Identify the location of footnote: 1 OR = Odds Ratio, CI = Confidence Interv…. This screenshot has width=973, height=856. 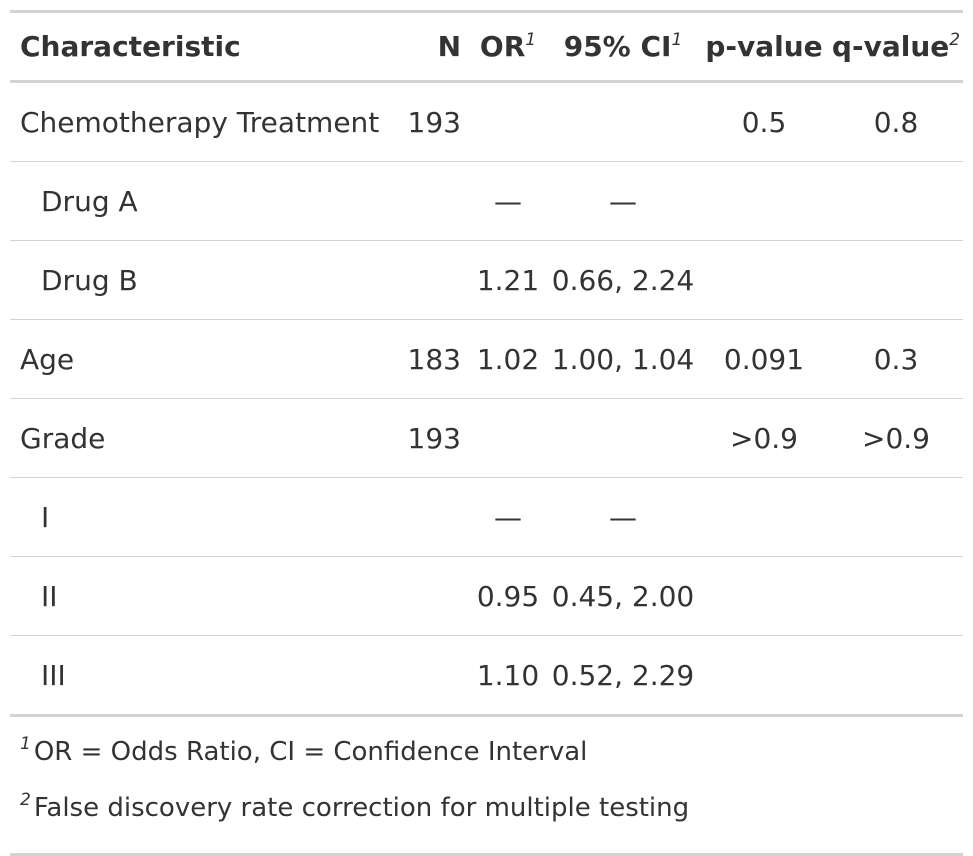
(491, 757).